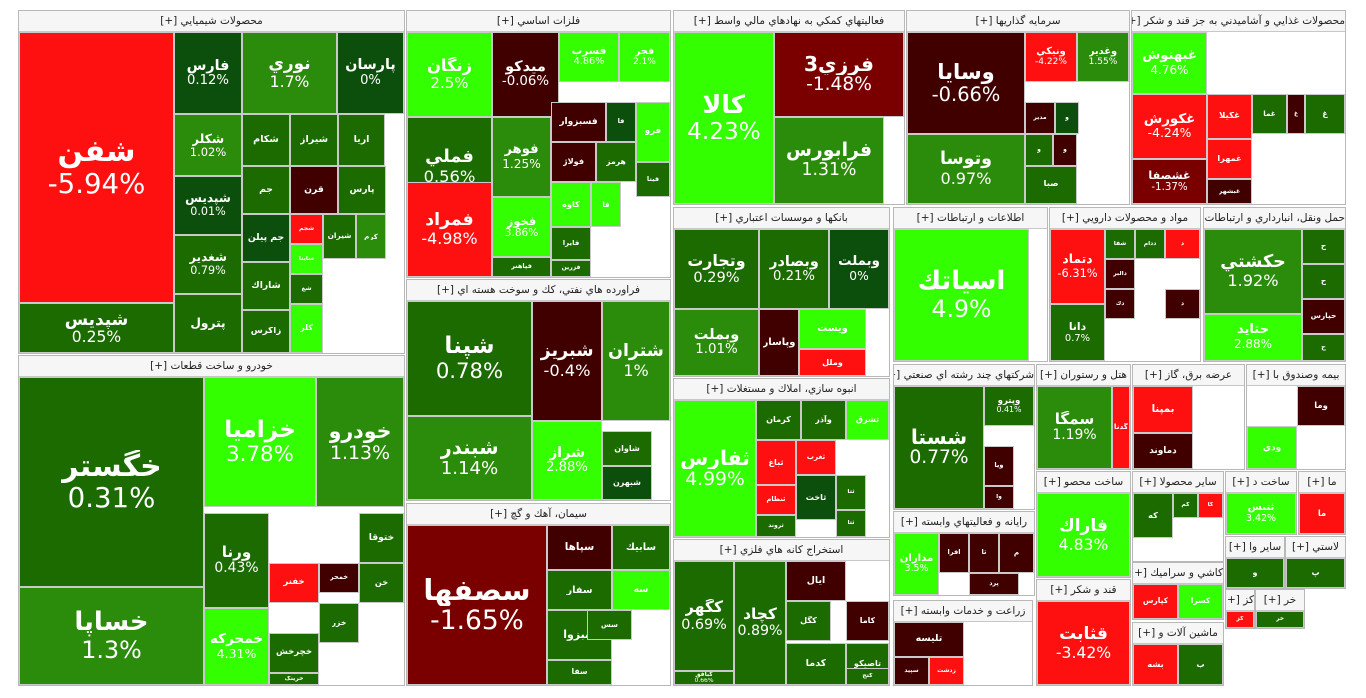 The height and width of the screenshot is (698, 1366). Describe the element at coordinates (236, 560) in the screenshot. I see `stock-tile: ورنا 0.43%` at that location.